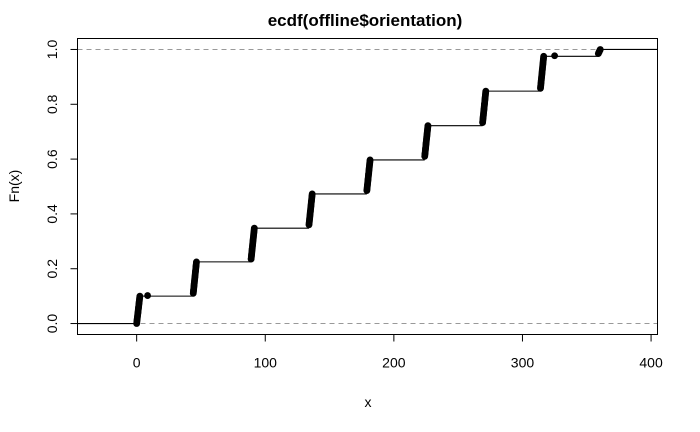  Describe the element at coordinates (266, 363) in the screenshot. I see `x-tick-label: 100` at that location.